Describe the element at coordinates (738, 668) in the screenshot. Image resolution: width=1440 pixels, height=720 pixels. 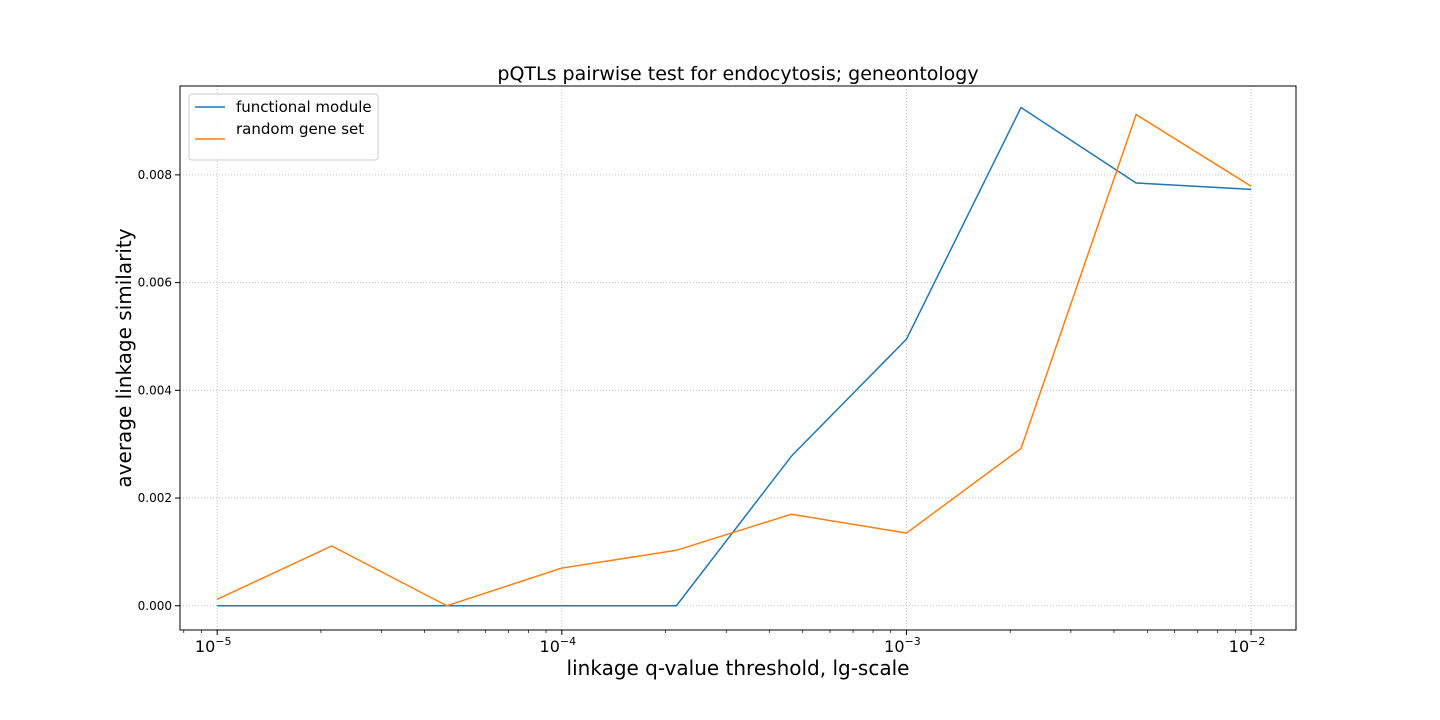
I see `x-axis-label: linkage q-value threshold, lg-scale` at that location.